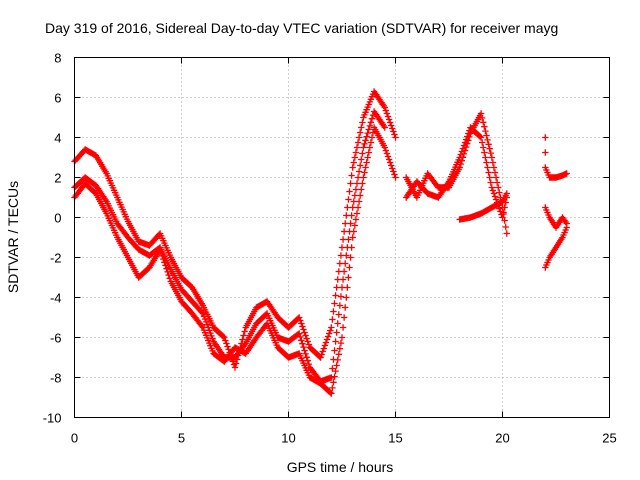  I want to click on y-tick-label: -8, so click(56, 378).